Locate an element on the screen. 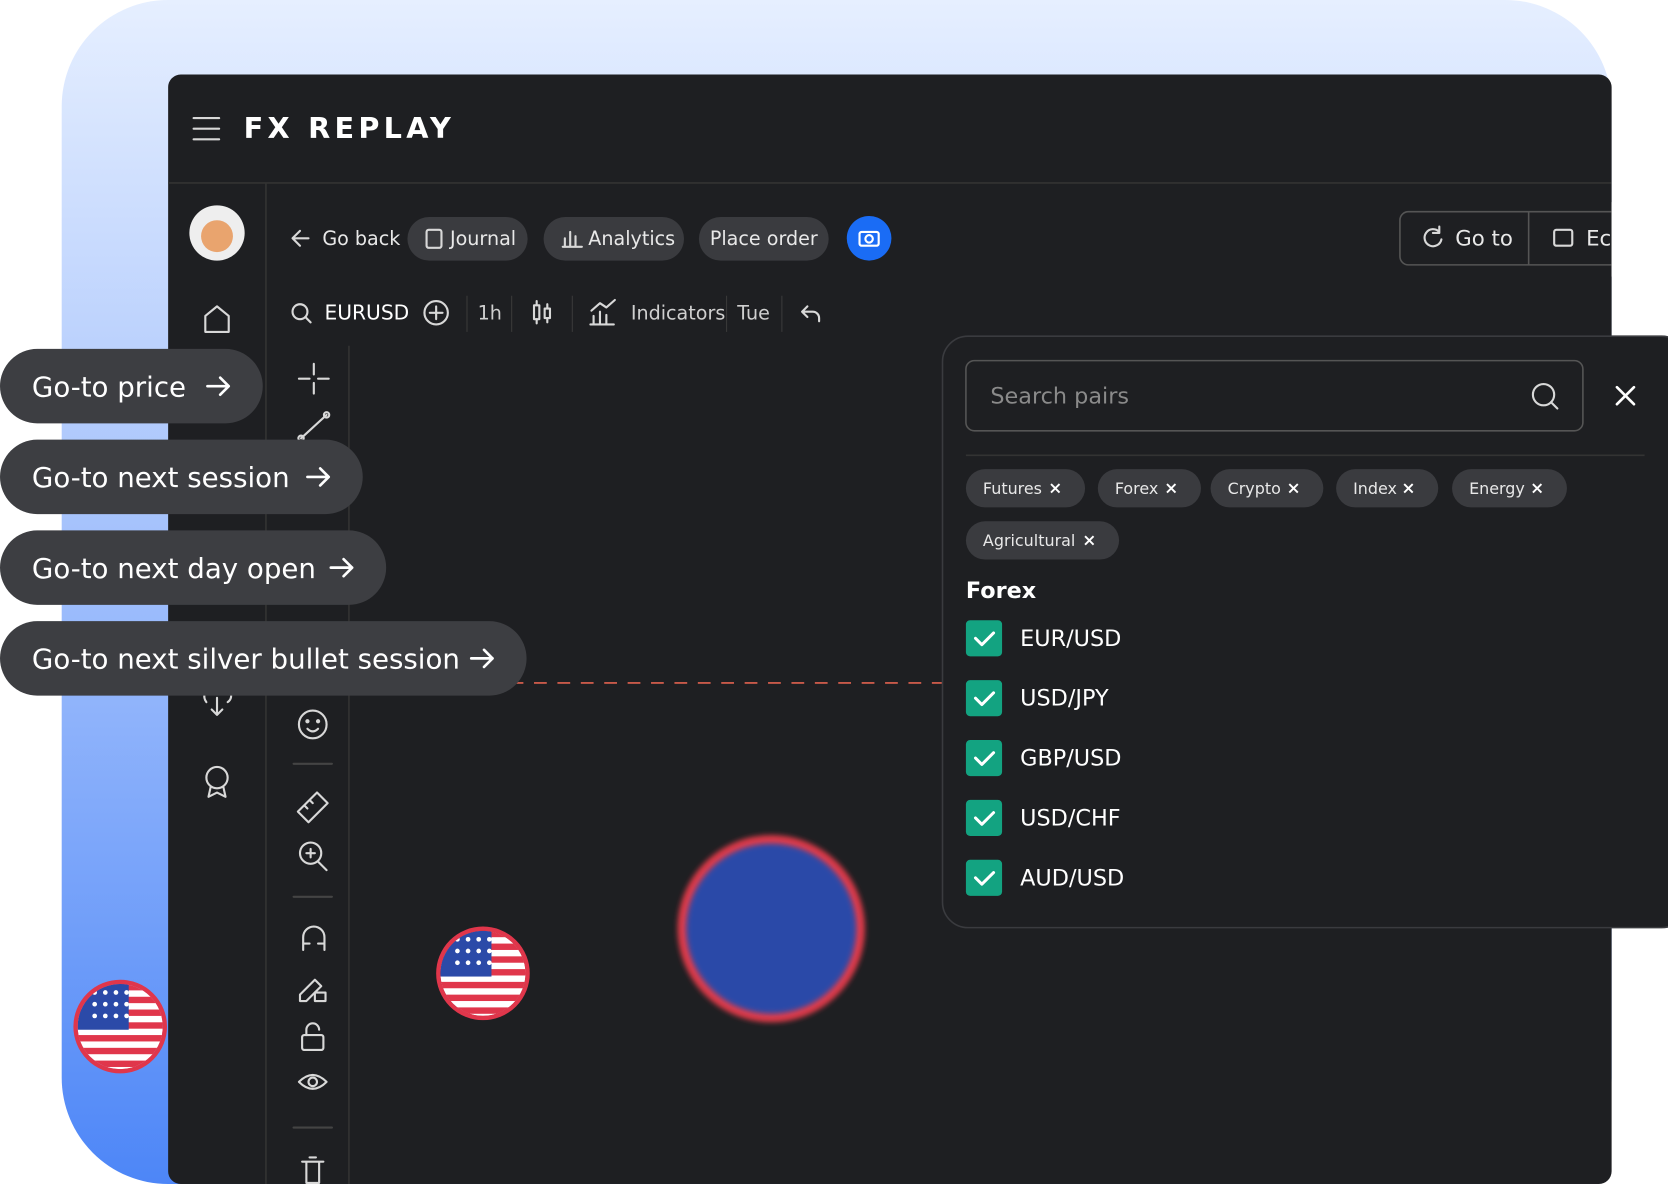 The width and height of the screenshot is (1668, 1184). analytics-icon is located at coordinates (572, 239).